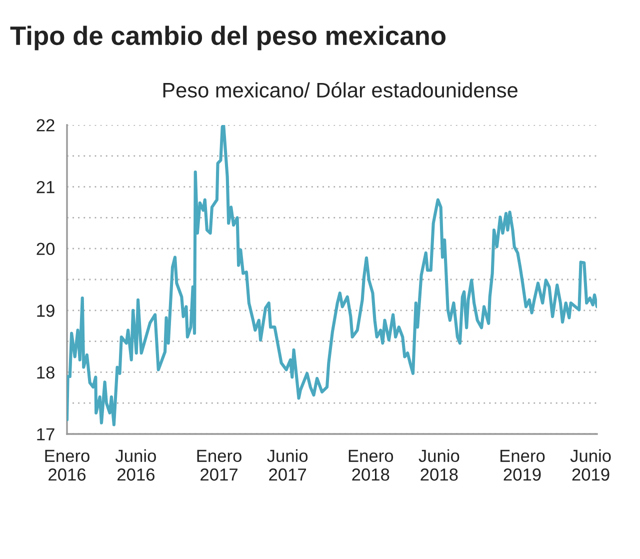  What do you see at coordinates (45, 434) in the screenshot?
I see `y-tick-label: 17` at bounding box center [45, 434].